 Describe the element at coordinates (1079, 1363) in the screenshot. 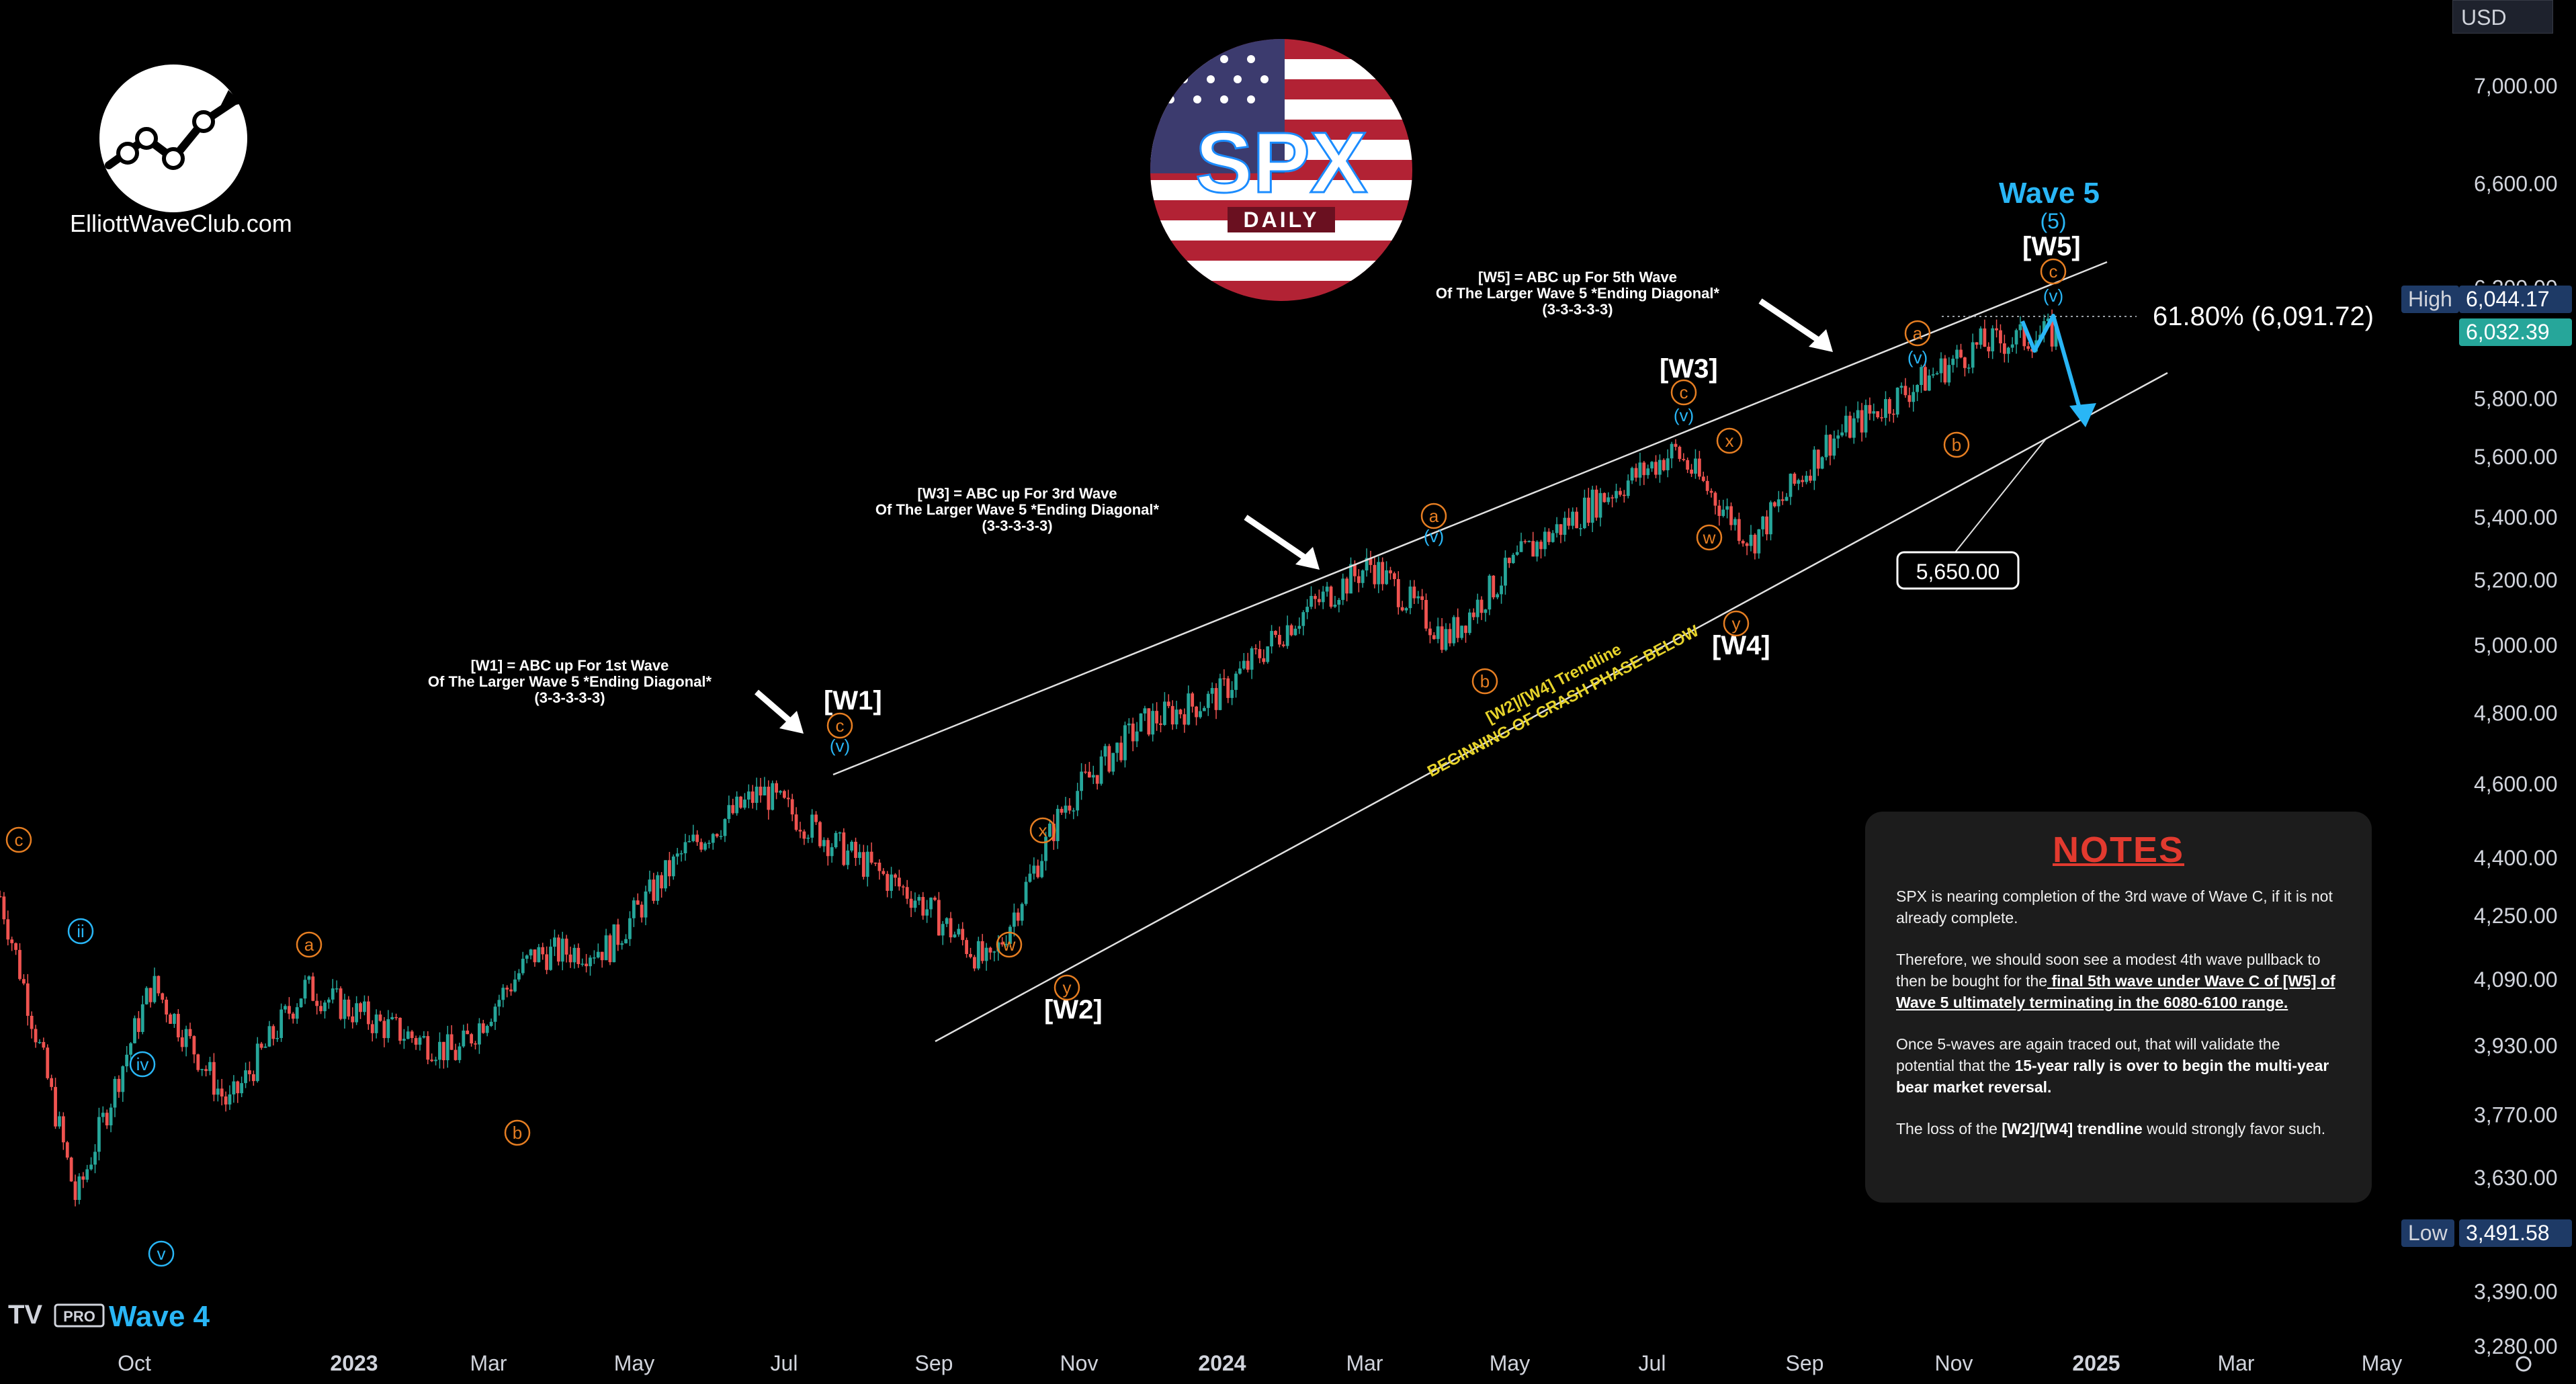

I see `x-tick-label: Nov` at that location.